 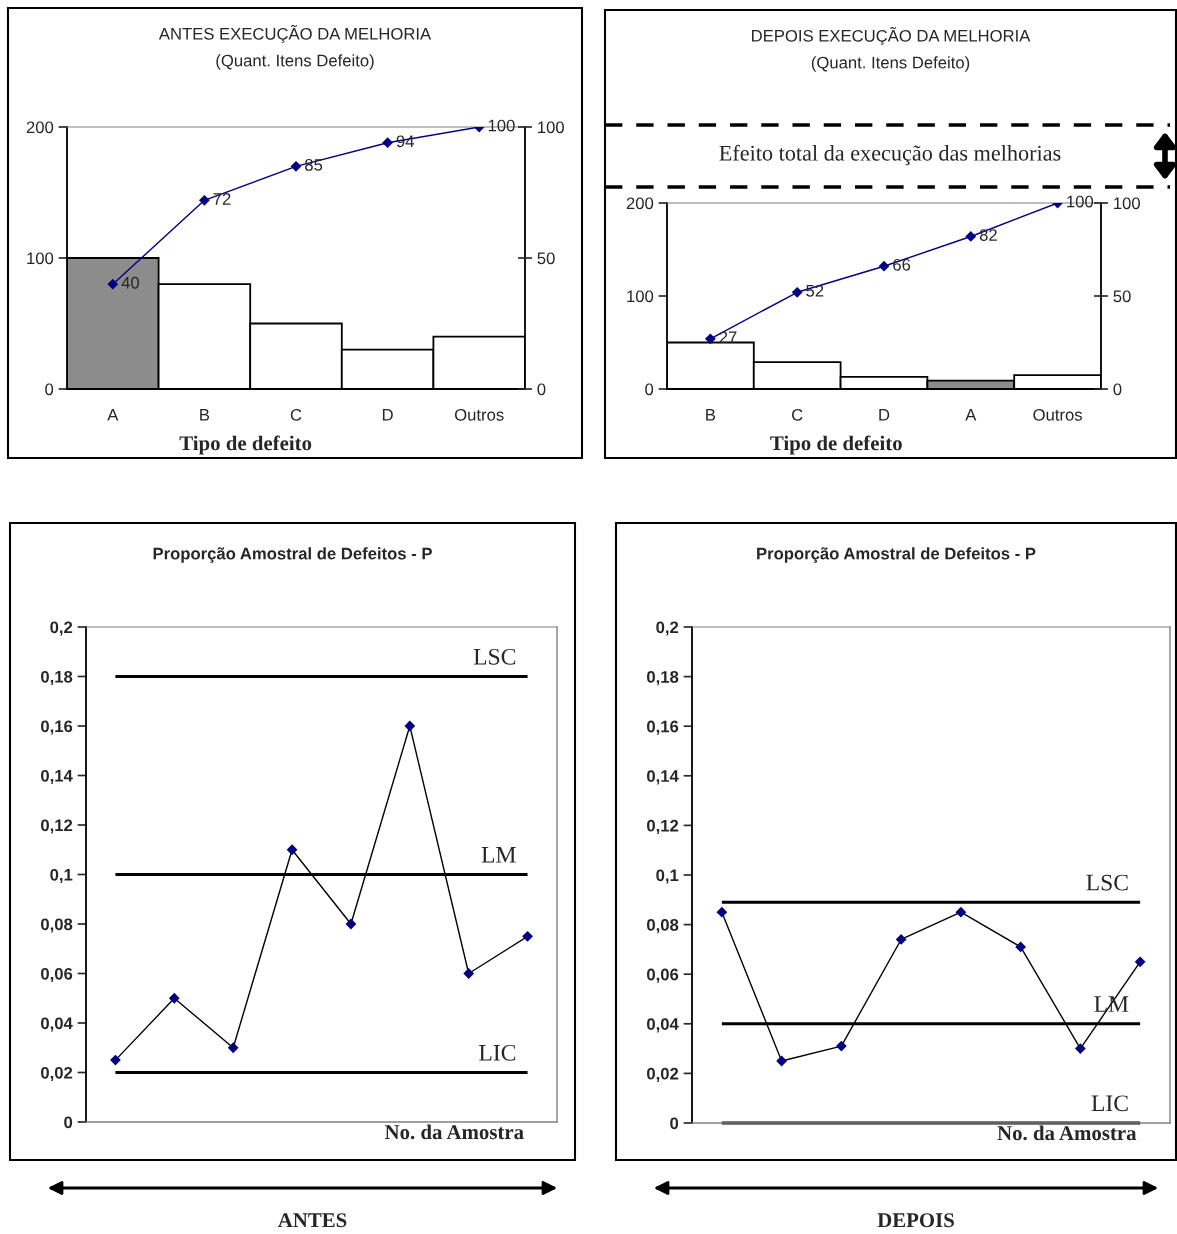 I want to click on data-label: 27, so click(x=728, y=337).